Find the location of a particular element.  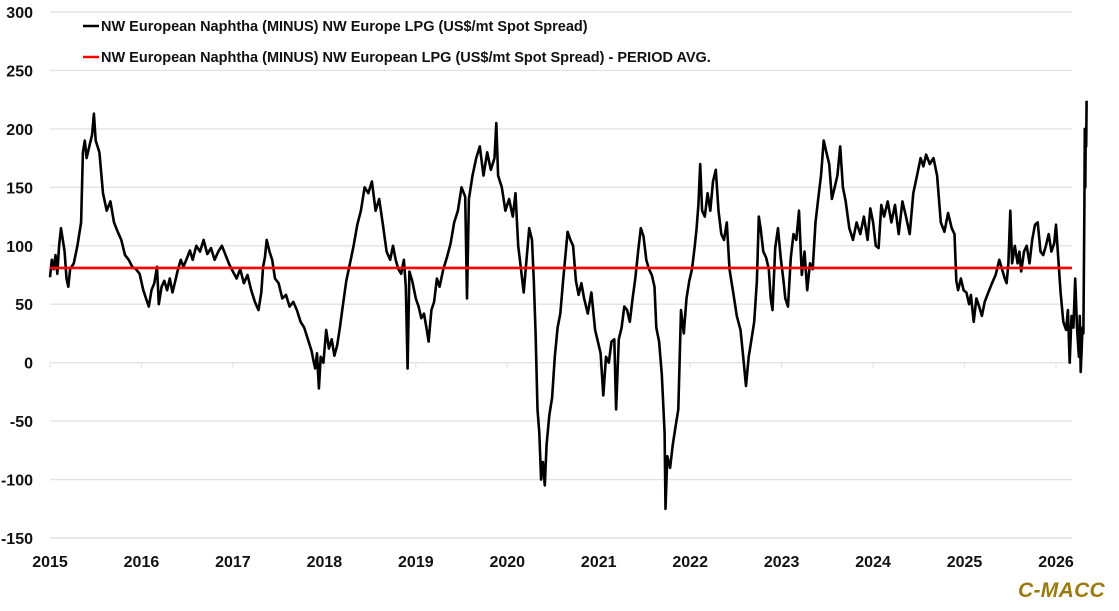

brand-logo-text: C-MACC is located at coordinates (1061, 590).